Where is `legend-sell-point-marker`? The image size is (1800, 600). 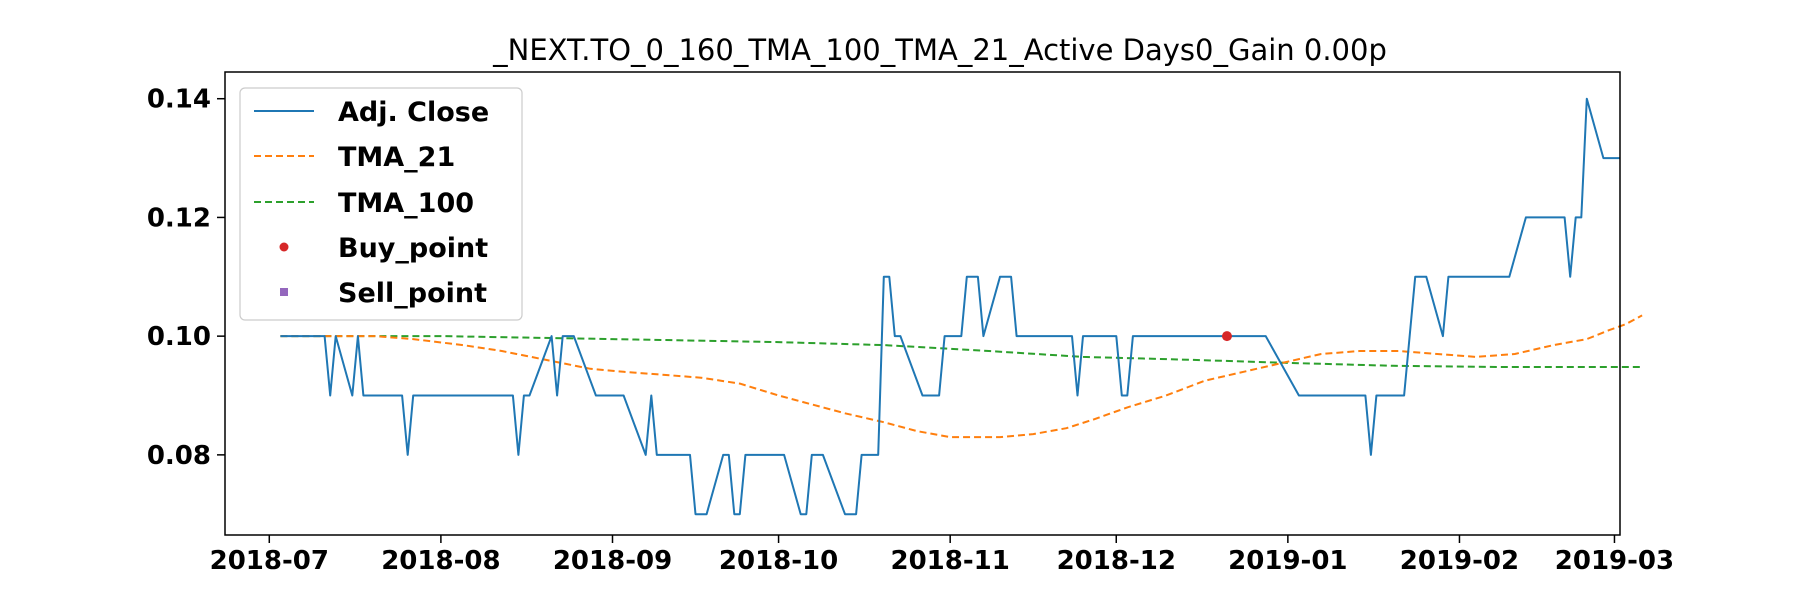
legend-sell-point-marker is located at coordinates (284, 292).